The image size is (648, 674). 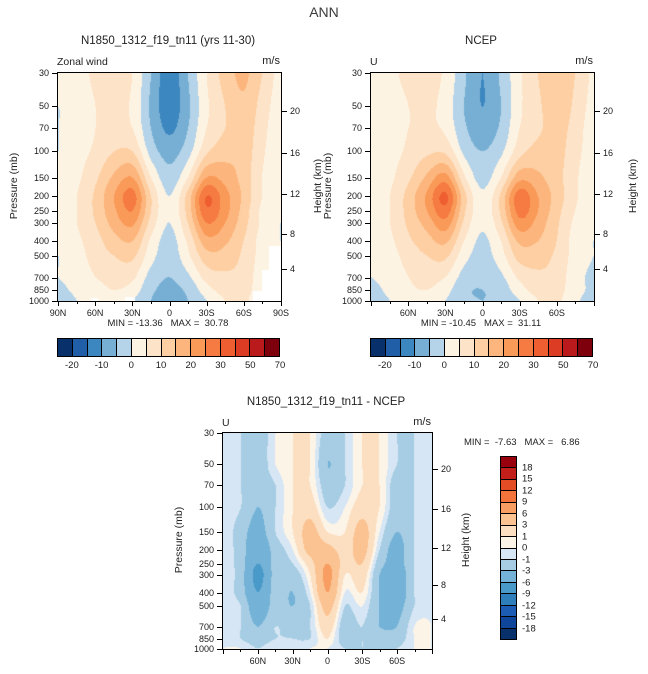 What do you see at coordinates (179, 540) in the screenshot?
I see `pressure-axis-title-diff: Pressure (mb)` at bounding box center [179, 540].